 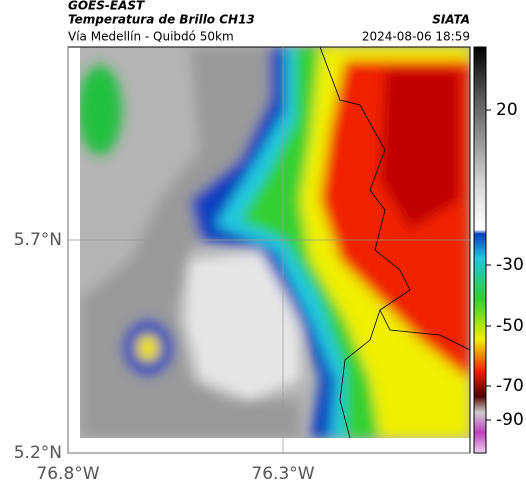 What do you see at coordinates (510, 326) in the screenshot?
I see `colorbar-label: -50` at bounding box center [510, 326].